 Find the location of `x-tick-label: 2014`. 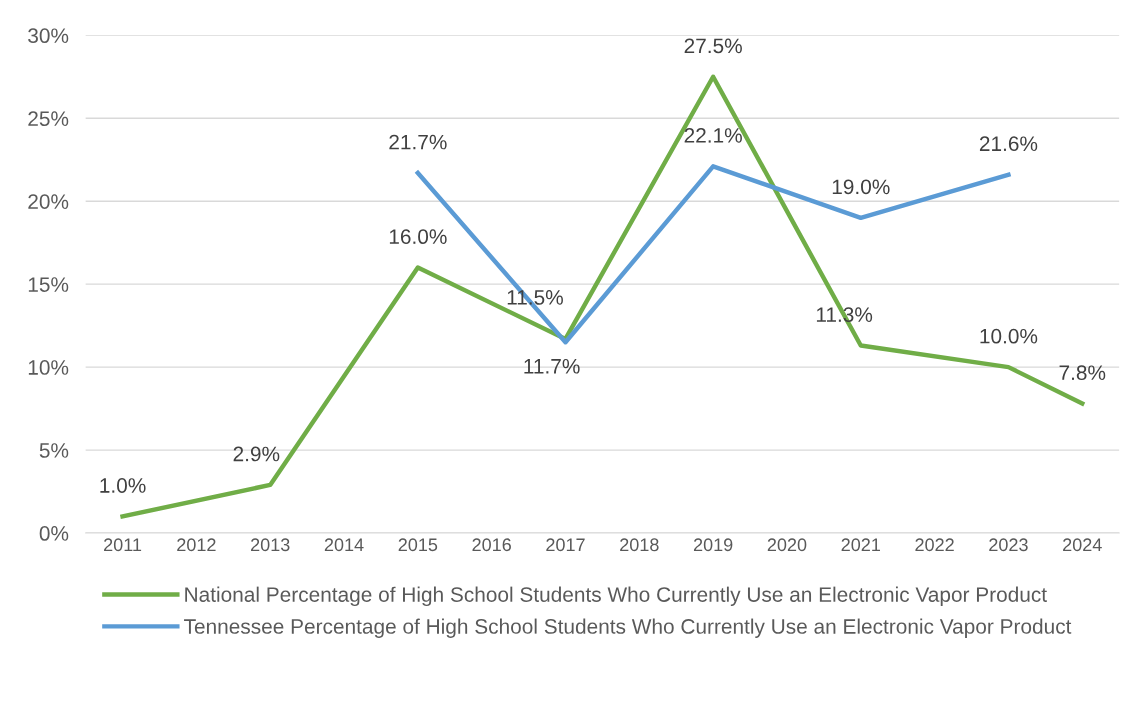

x-tick-label: 2014 is located at coordinates (344, 545).